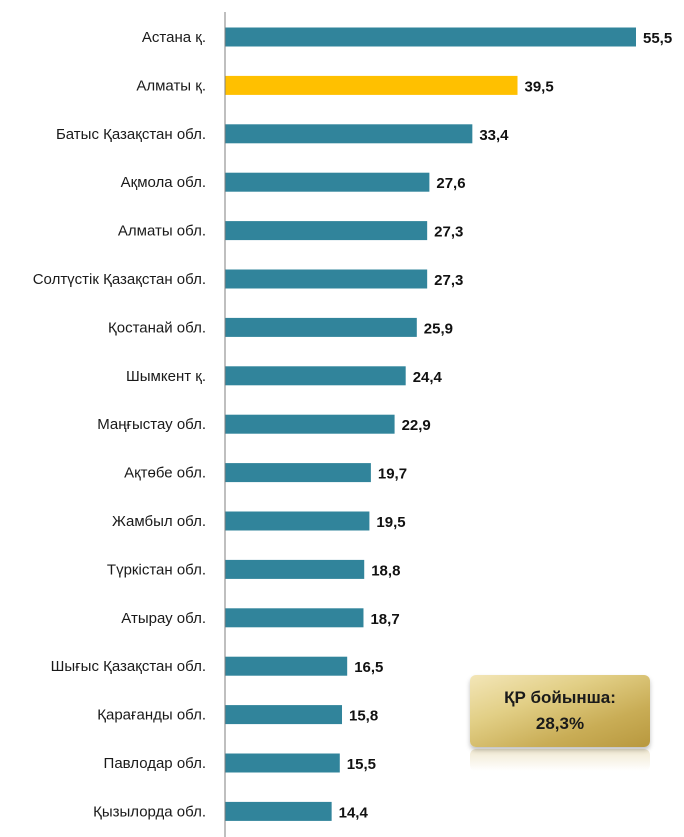  What do you see at coordinates (560, 760) in the screenshot?
I see `total-box-reflection` at bounding box center [560, 760].